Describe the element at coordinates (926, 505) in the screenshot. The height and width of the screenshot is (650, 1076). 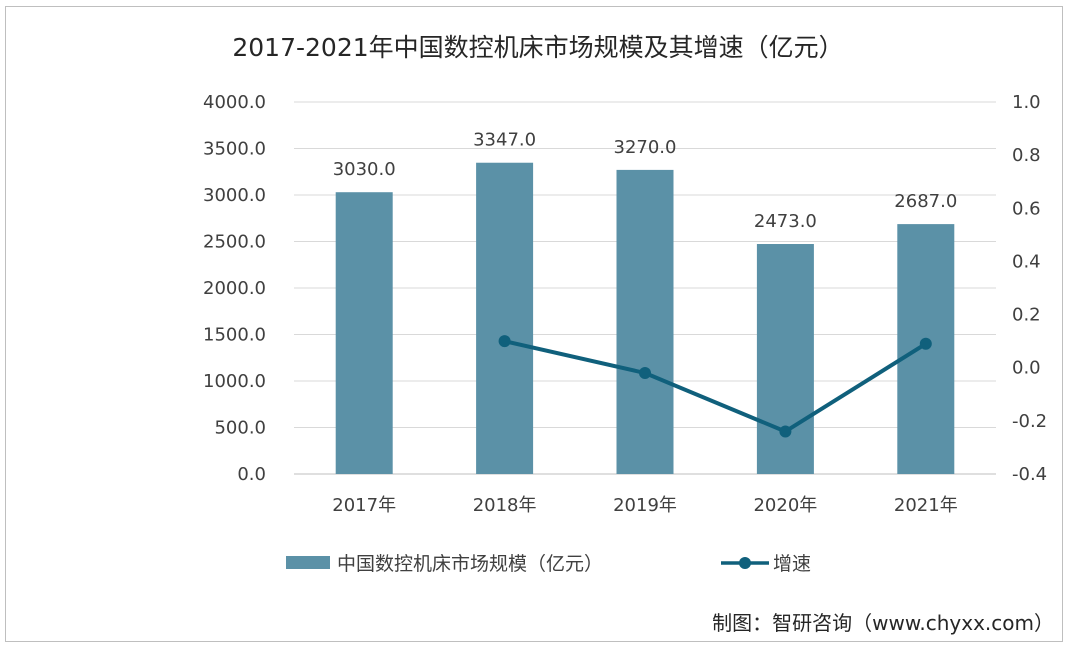
I see `x-tick-label: 2021年` at that location.